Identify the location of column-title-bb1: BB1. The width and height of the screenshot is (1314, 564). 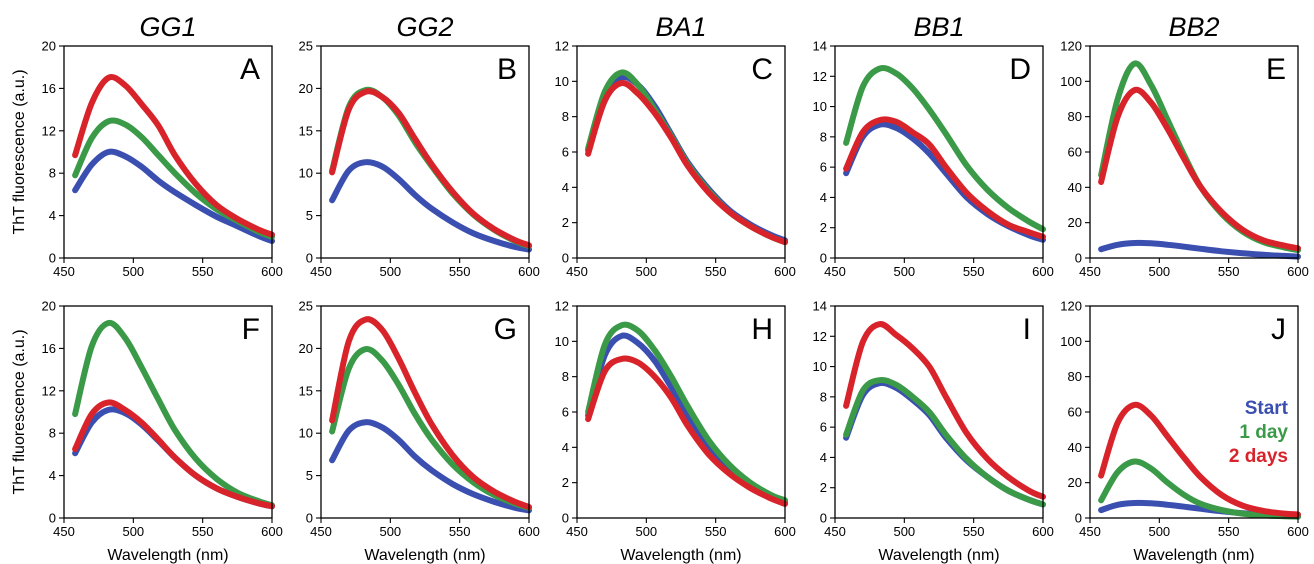
(938, 27).